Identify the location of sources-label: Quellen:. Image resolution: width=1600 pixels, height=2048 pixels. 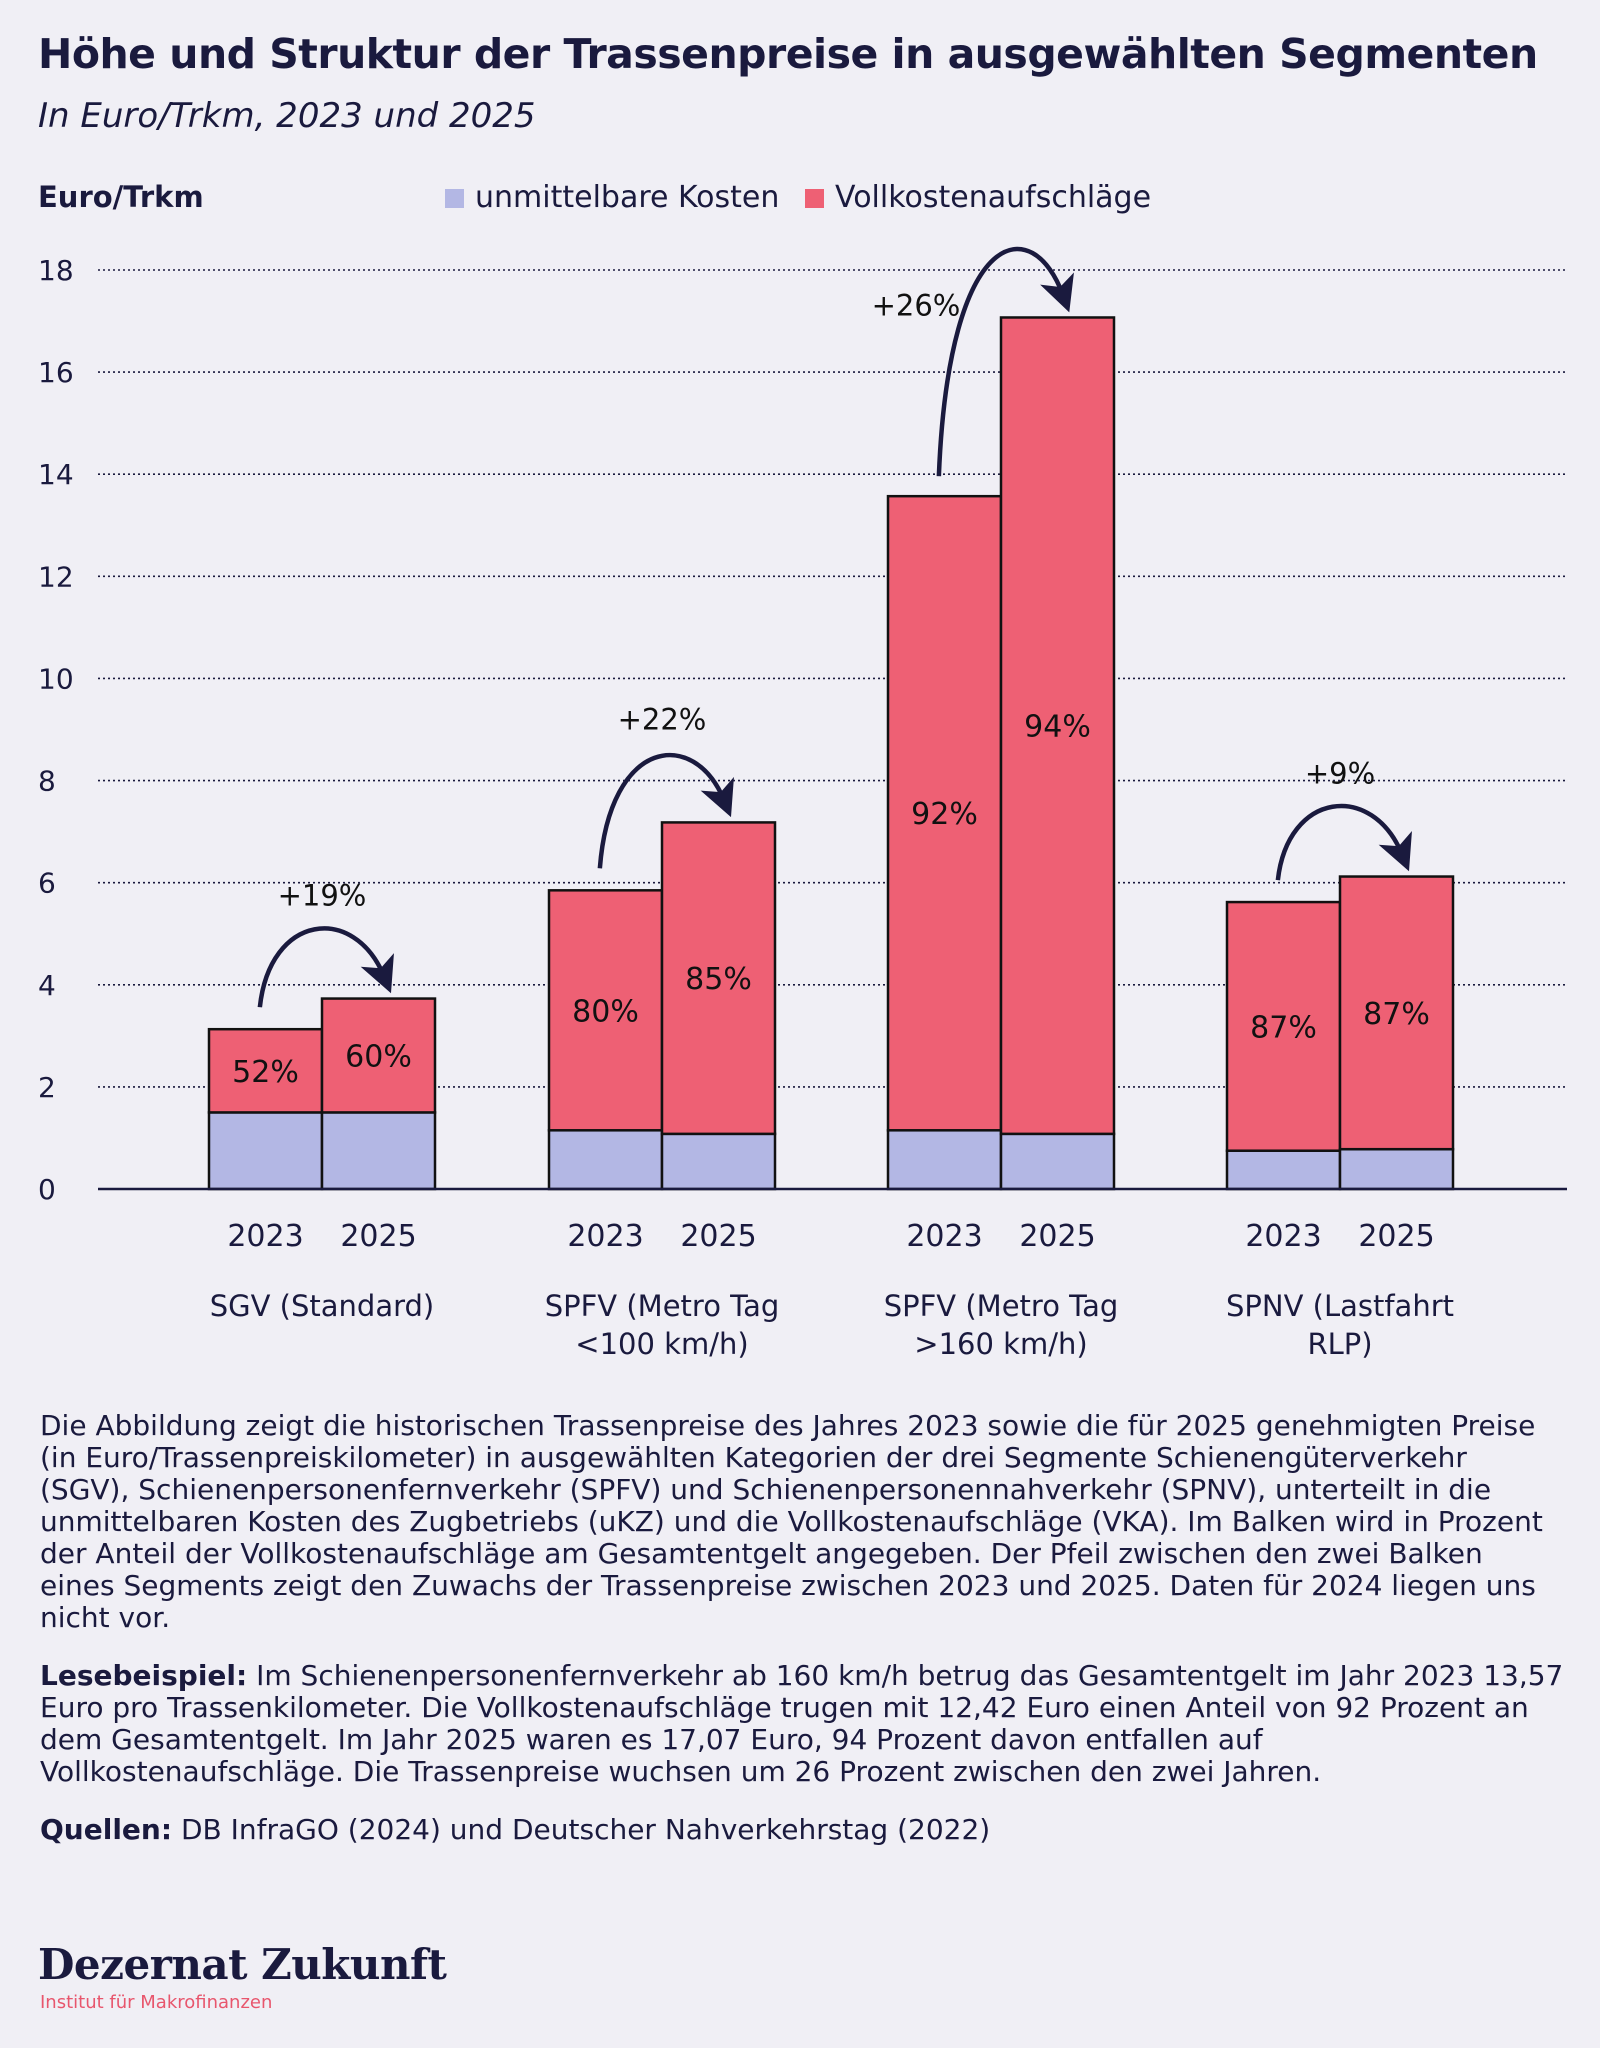
(106, 1829).